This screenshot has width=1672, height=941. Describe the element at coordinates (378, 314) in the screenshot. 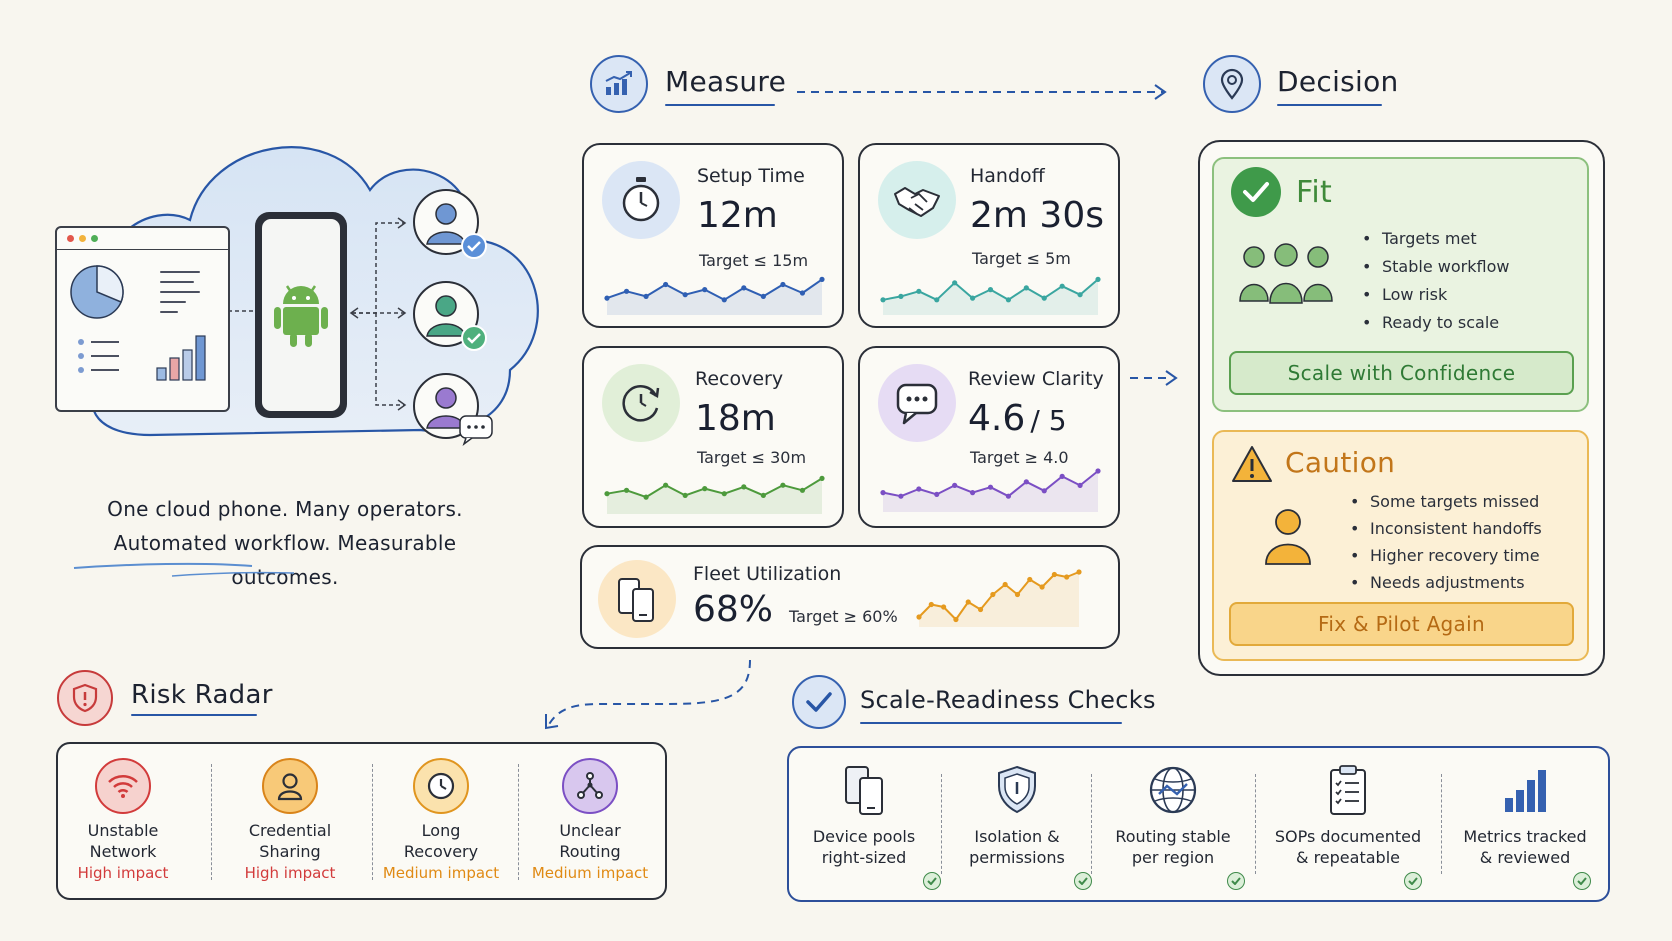

I see `phone-operator-connectors` at that location.